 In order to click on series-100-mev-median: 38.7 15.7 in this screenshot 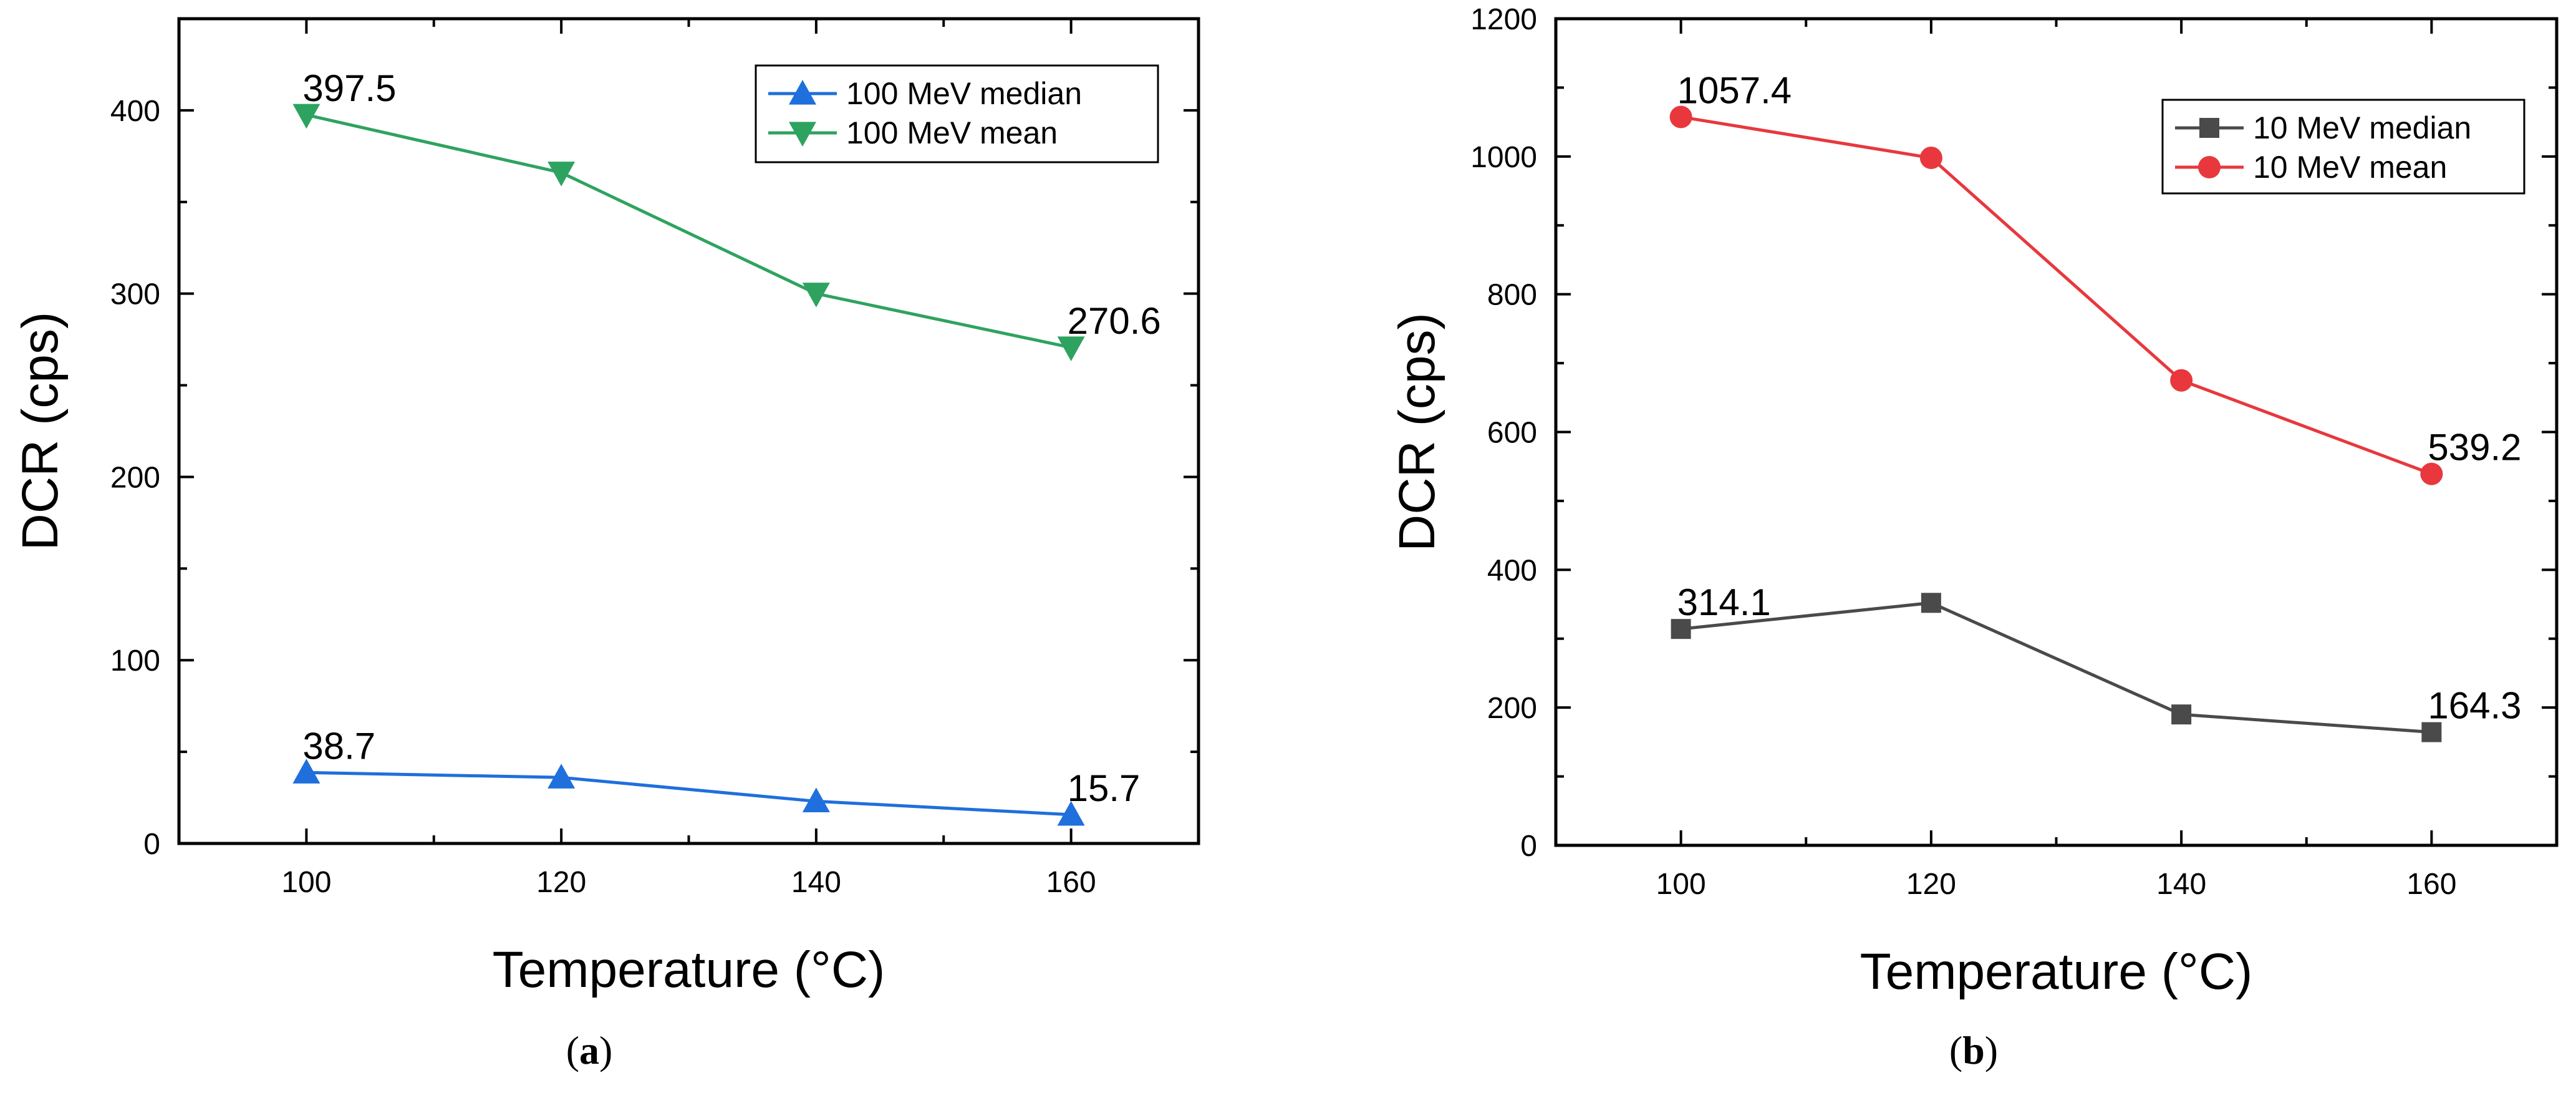, I will do `click(716, 775)`.